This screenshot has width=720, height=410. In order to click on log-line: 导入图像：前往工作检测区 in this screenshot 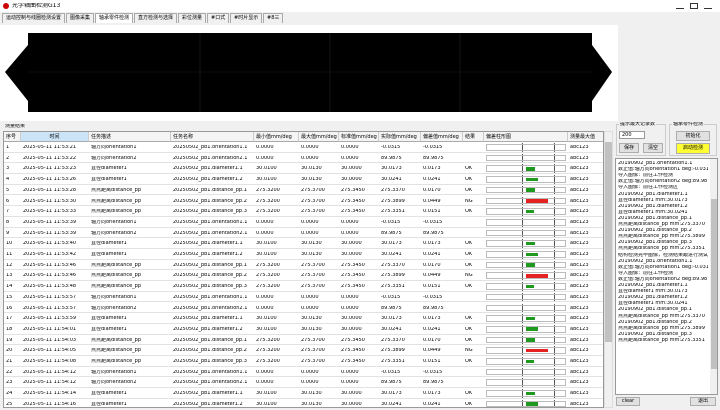, I will do `click(648, 188)`.